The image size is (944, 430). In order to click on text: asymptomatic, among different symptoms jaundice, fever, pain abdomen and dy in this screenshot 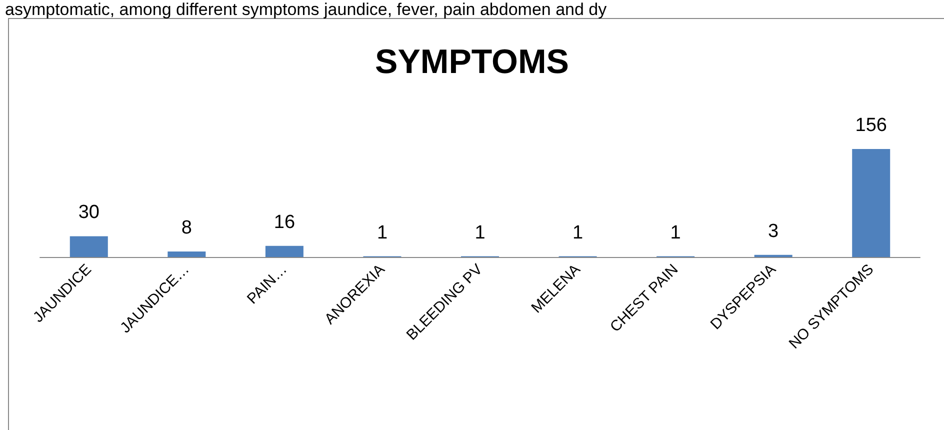, I will do `click(306, 9)`.